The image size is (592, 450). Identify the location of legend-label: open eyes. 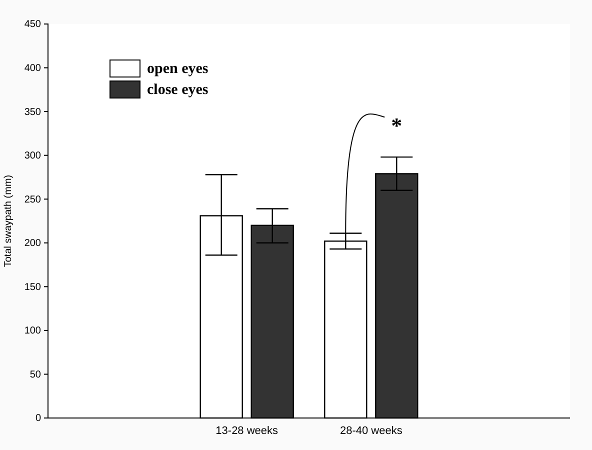
(177, 69).